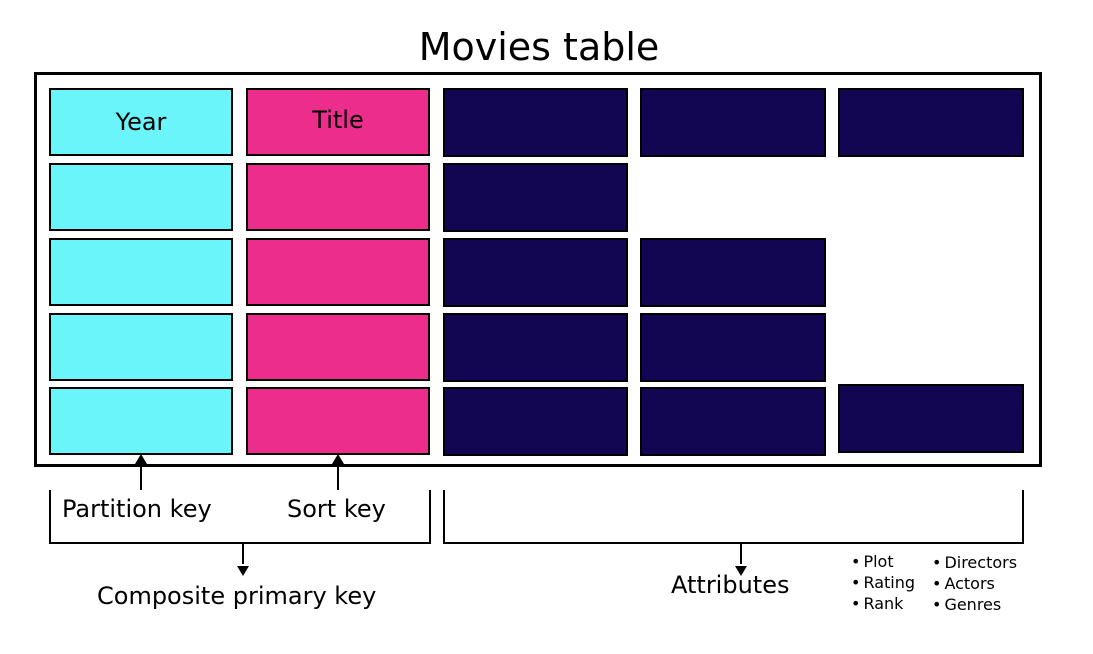  Describe the element at coordinates (141, 459) in the screenshot. I see `partition-key-arrow-head` at that location.